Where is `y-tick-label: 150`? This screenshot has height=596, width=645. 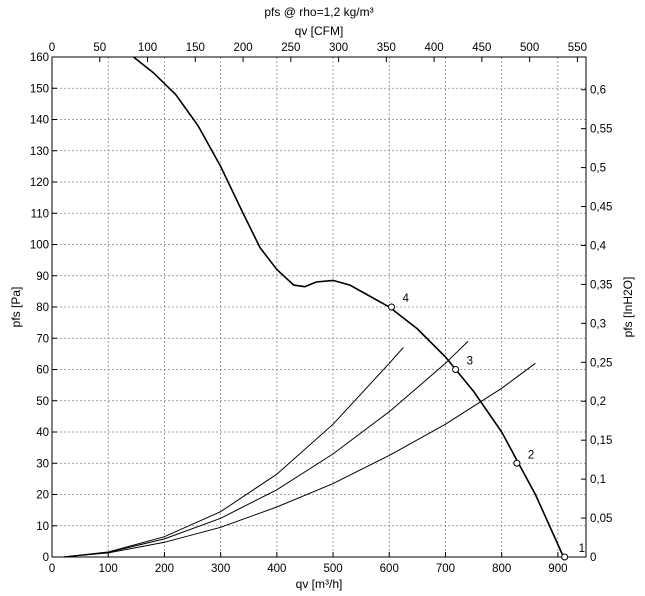 y-tick-label: 150 is located at coordinates (39, 89).